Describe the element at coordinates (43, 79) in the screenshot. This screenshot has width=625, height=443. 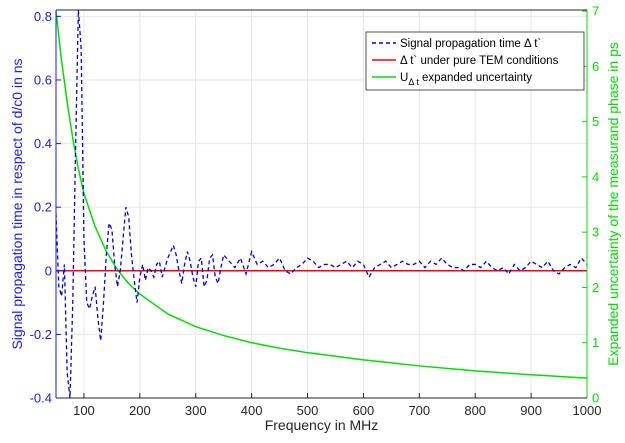
I see `y-left-tick-label: 0.6` at that location.